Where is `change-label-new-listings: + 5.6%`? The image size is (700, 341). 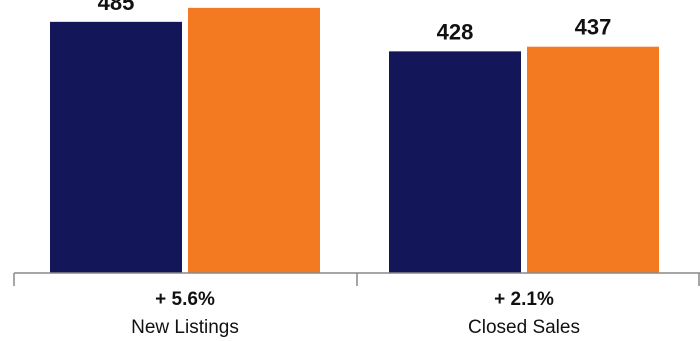 change-label-new-listings: + 5.6% is located at coordinates (185, 299).